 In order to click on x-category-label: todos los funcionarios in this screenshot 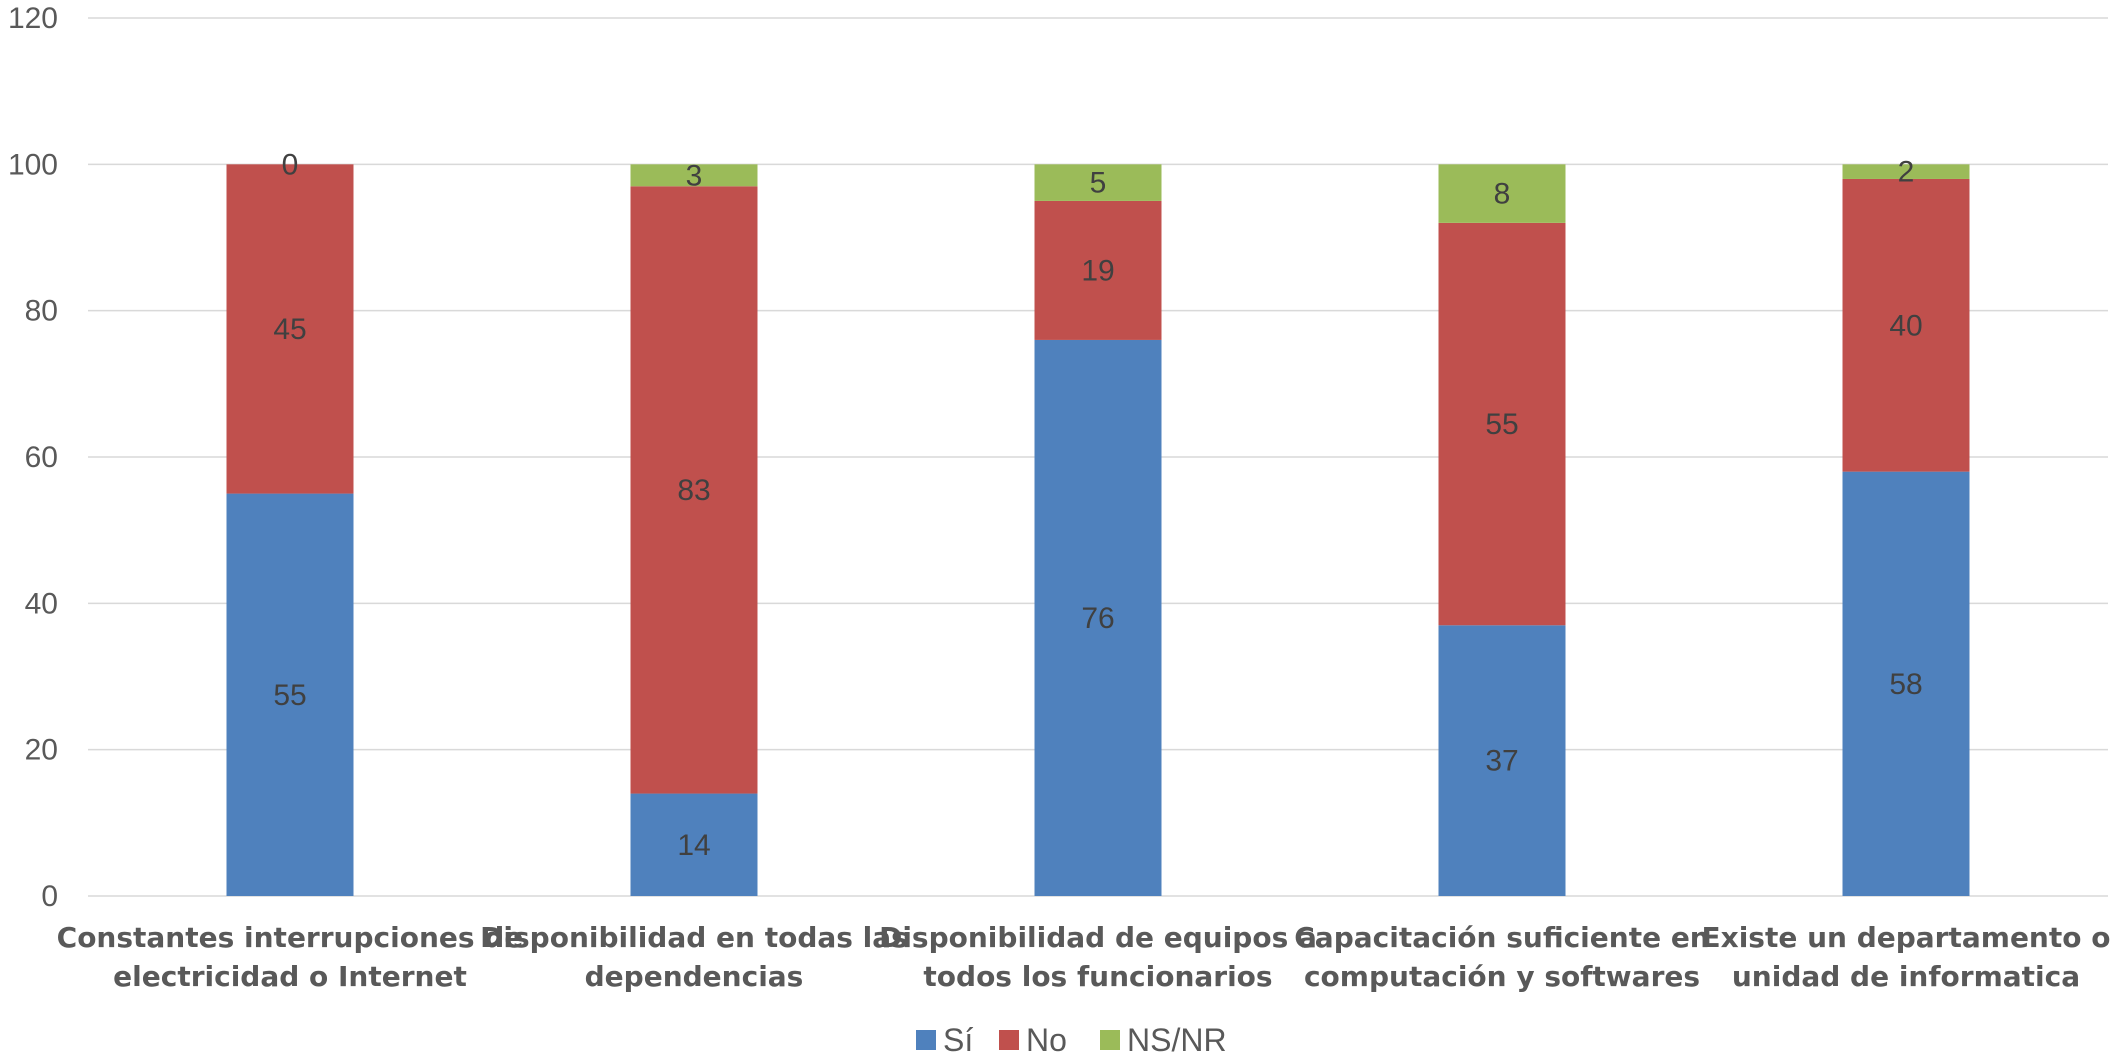, I will do `click(1097, 976)`.